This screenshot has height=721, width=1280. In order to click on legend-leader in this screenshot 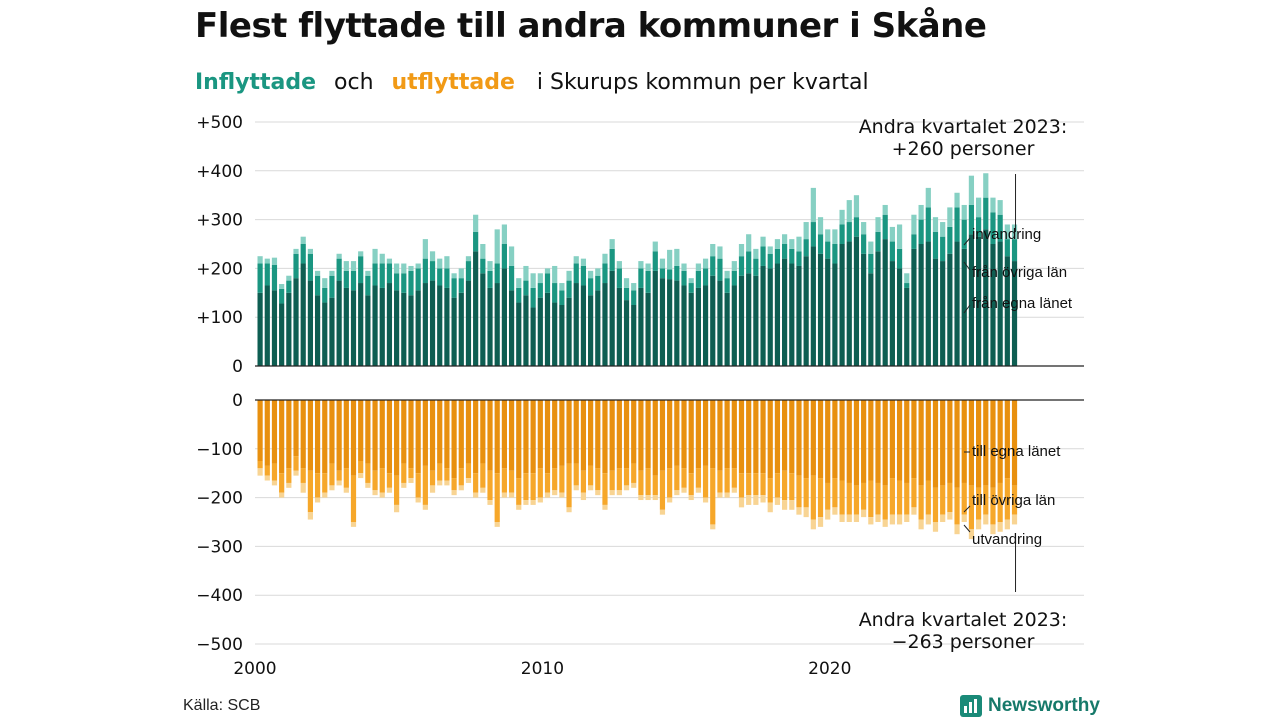, I will do `click(967, 241)`.